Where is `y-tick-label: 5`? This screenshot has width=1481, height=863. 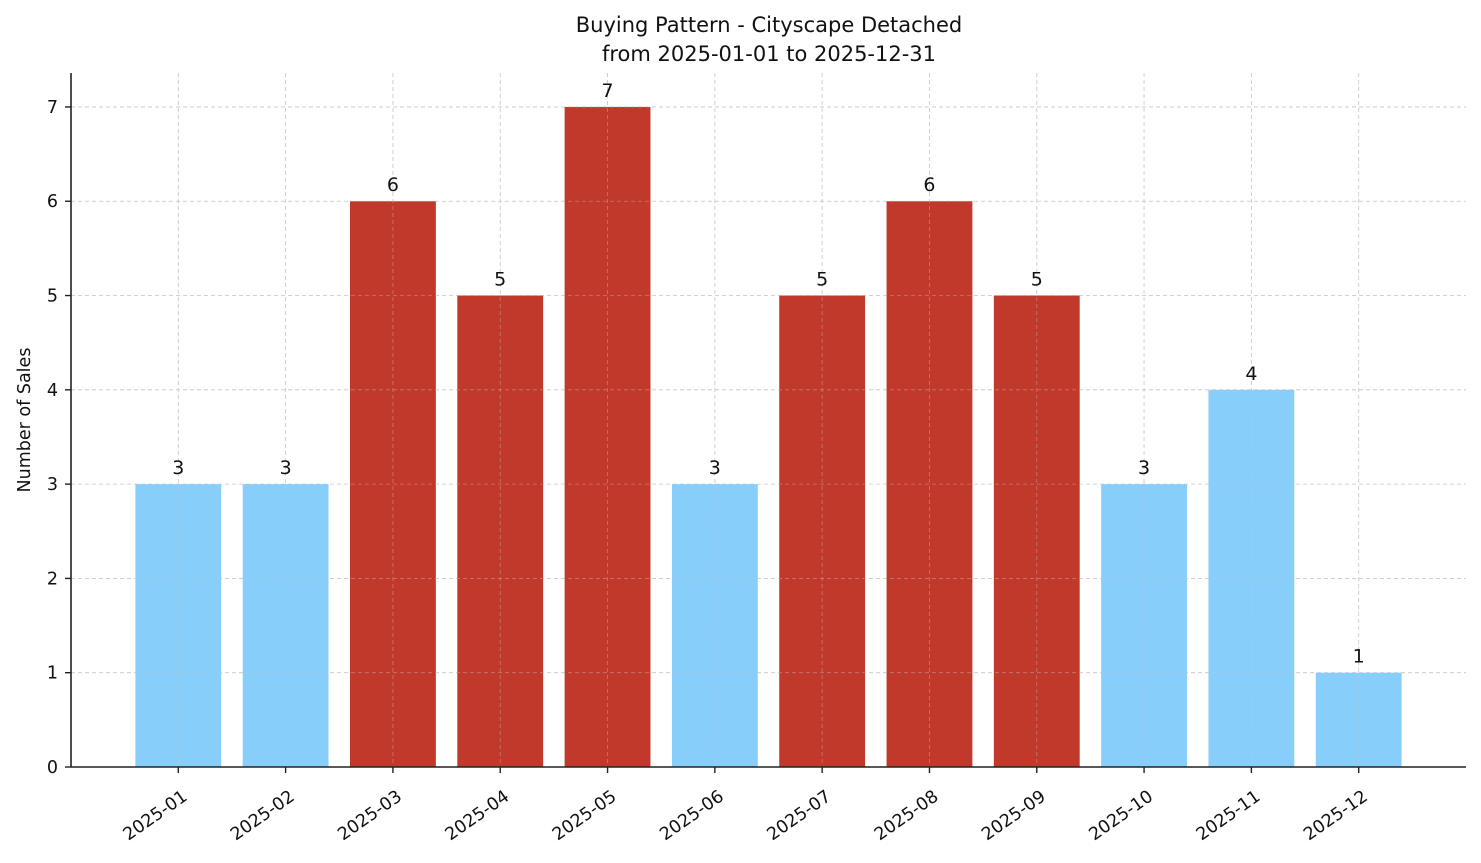
y-tick-label: 5 is located at coordinates (52, 297).